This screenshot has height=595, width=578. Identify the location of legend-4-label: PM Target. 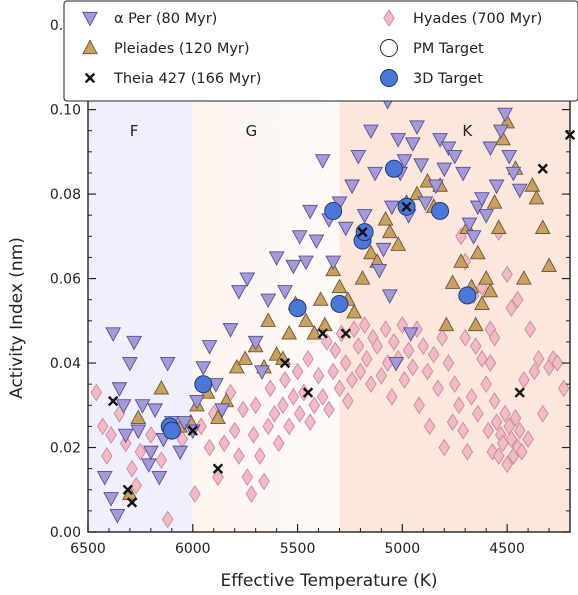
(448, 49).